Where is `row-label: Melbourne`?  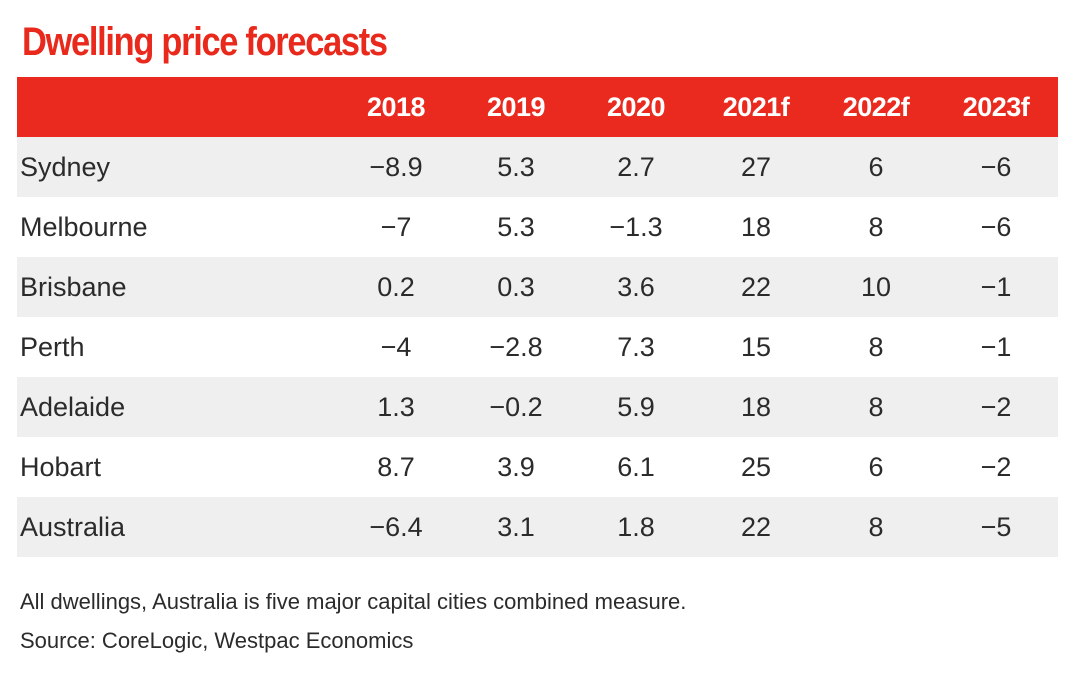 row-label: Melbourne is located at coordinates (84, 226).